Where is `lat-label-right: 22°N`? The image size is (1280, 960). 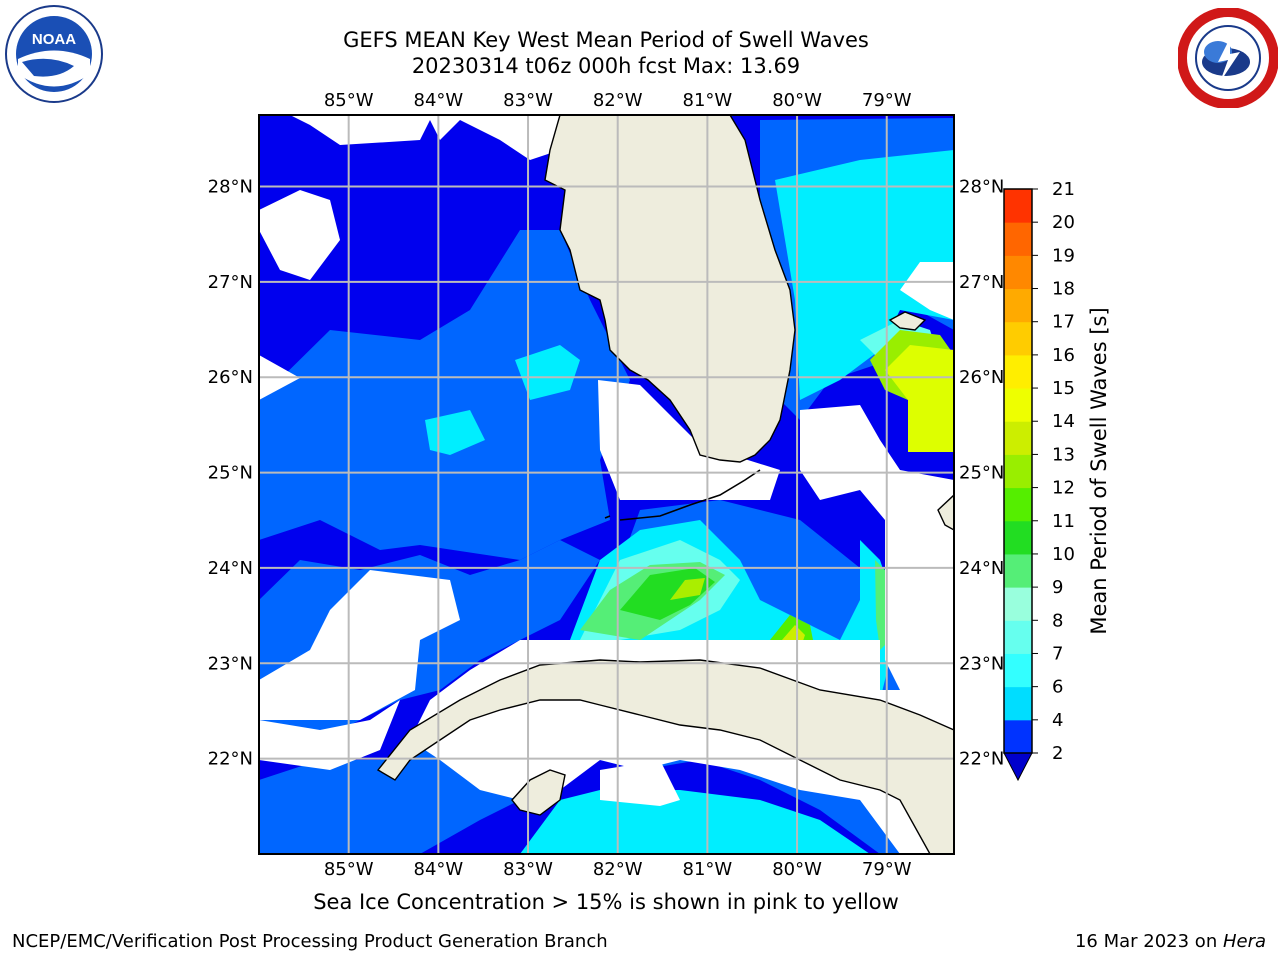 lat-label-right: 22°N is located at coordinates (981, 759).